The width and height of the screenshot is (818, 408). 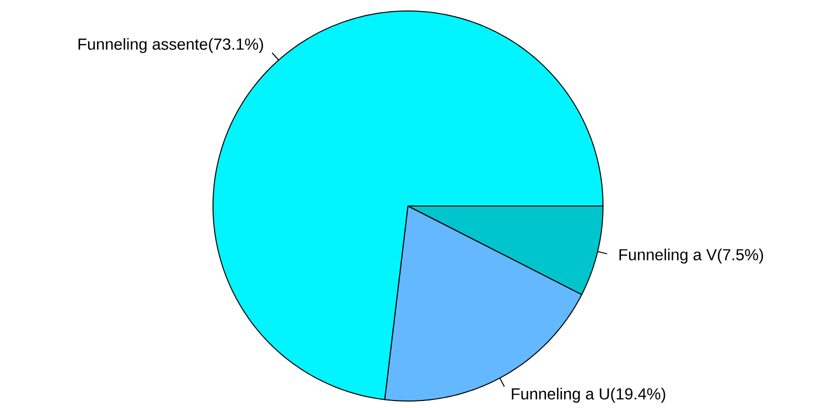 What do you see at coordinates (691, 256) in the screenshot?
I see `slice-label: Funneling a V(7.5%)` at bounding box center [691, 256].